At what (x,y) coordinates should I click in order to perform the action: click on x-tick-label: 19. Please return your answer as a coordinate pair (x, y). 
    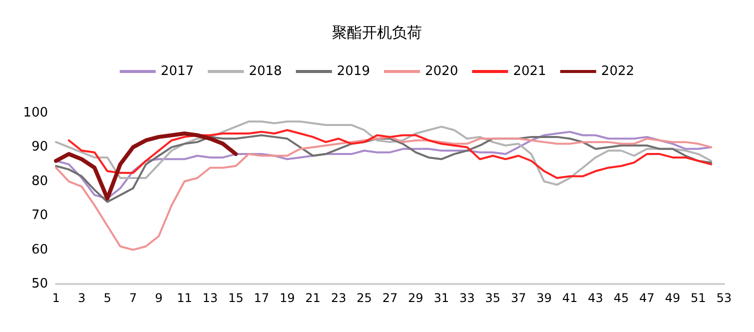
    Looking at the image, I should click on (287, 298).